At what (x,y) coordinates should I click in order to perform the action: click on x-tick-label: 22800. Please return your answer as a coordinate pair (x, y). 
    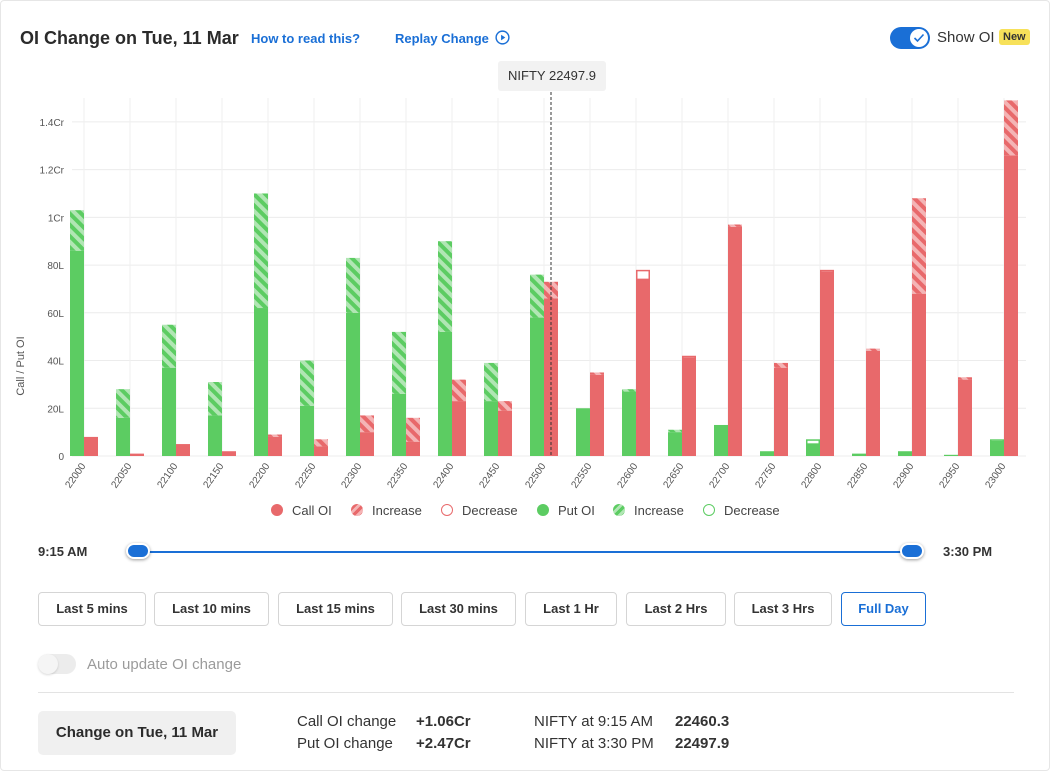
    Looking at the image, I should click on (811, 475).